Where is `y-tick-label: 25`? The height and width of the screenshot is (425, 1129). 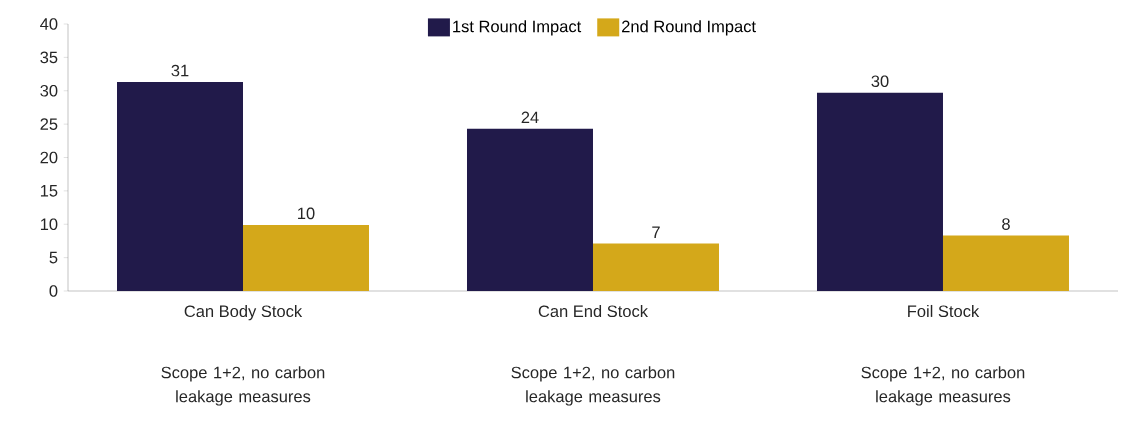 y-tick-label: 25 is located at coordinates (49, 124).